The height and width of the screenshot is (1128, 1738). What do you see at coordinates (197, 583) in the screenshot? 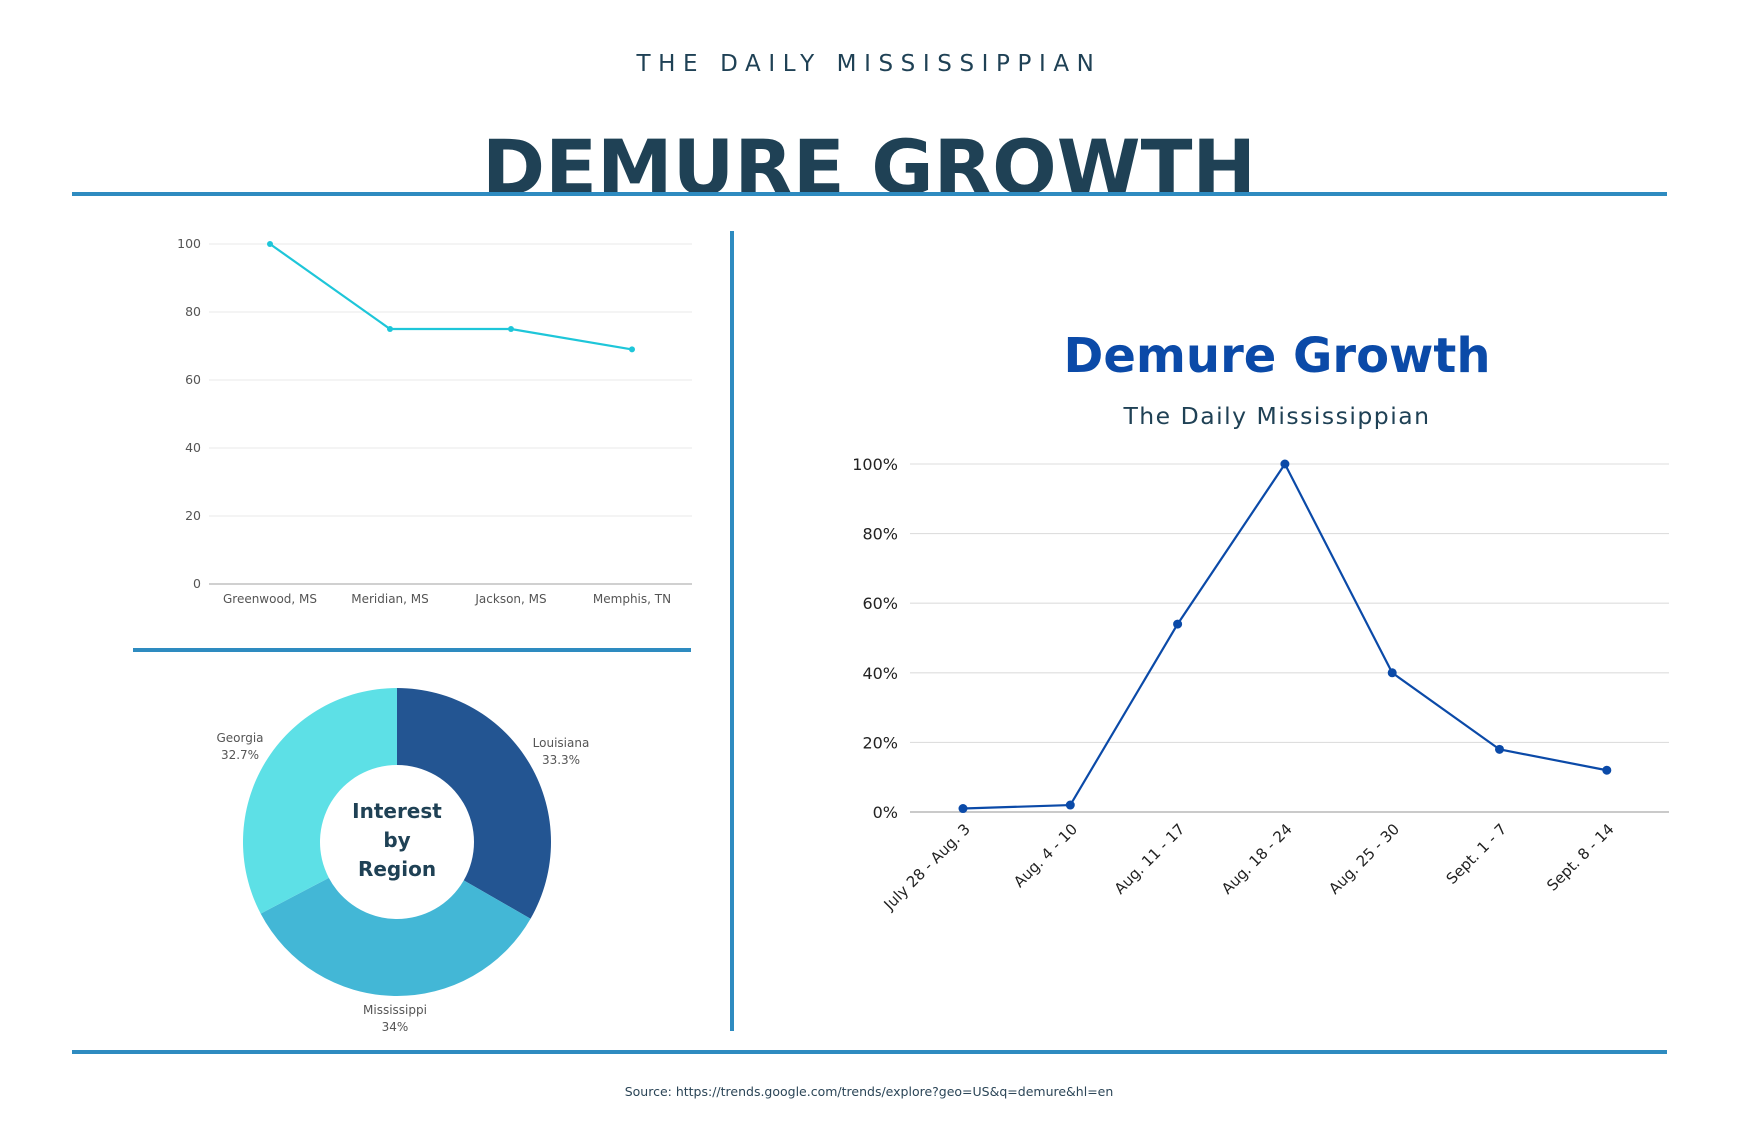
I see `city-ytick-label: 0` at bounding box center [197, 583].